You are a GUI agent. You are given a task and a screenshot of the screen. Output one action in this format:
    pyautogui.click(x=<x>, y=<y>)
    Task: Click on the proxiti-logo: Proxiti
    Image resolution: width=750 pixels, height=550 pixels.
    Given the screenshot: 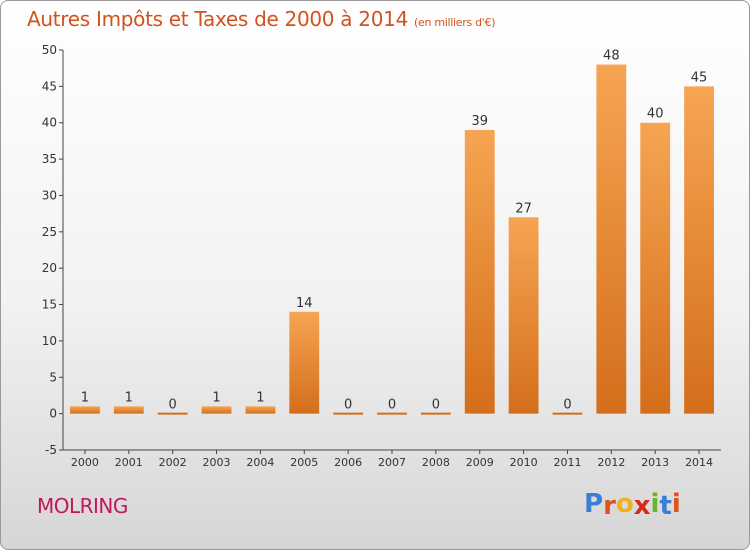 What is the action you would take?
    pyautogui.click(x=632, y=505)
    